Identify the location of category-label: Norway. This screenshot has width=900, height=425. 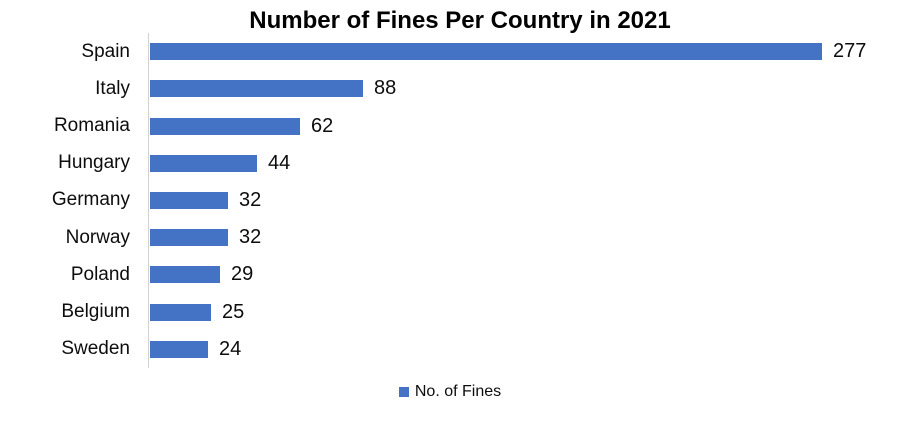
(97, 237).